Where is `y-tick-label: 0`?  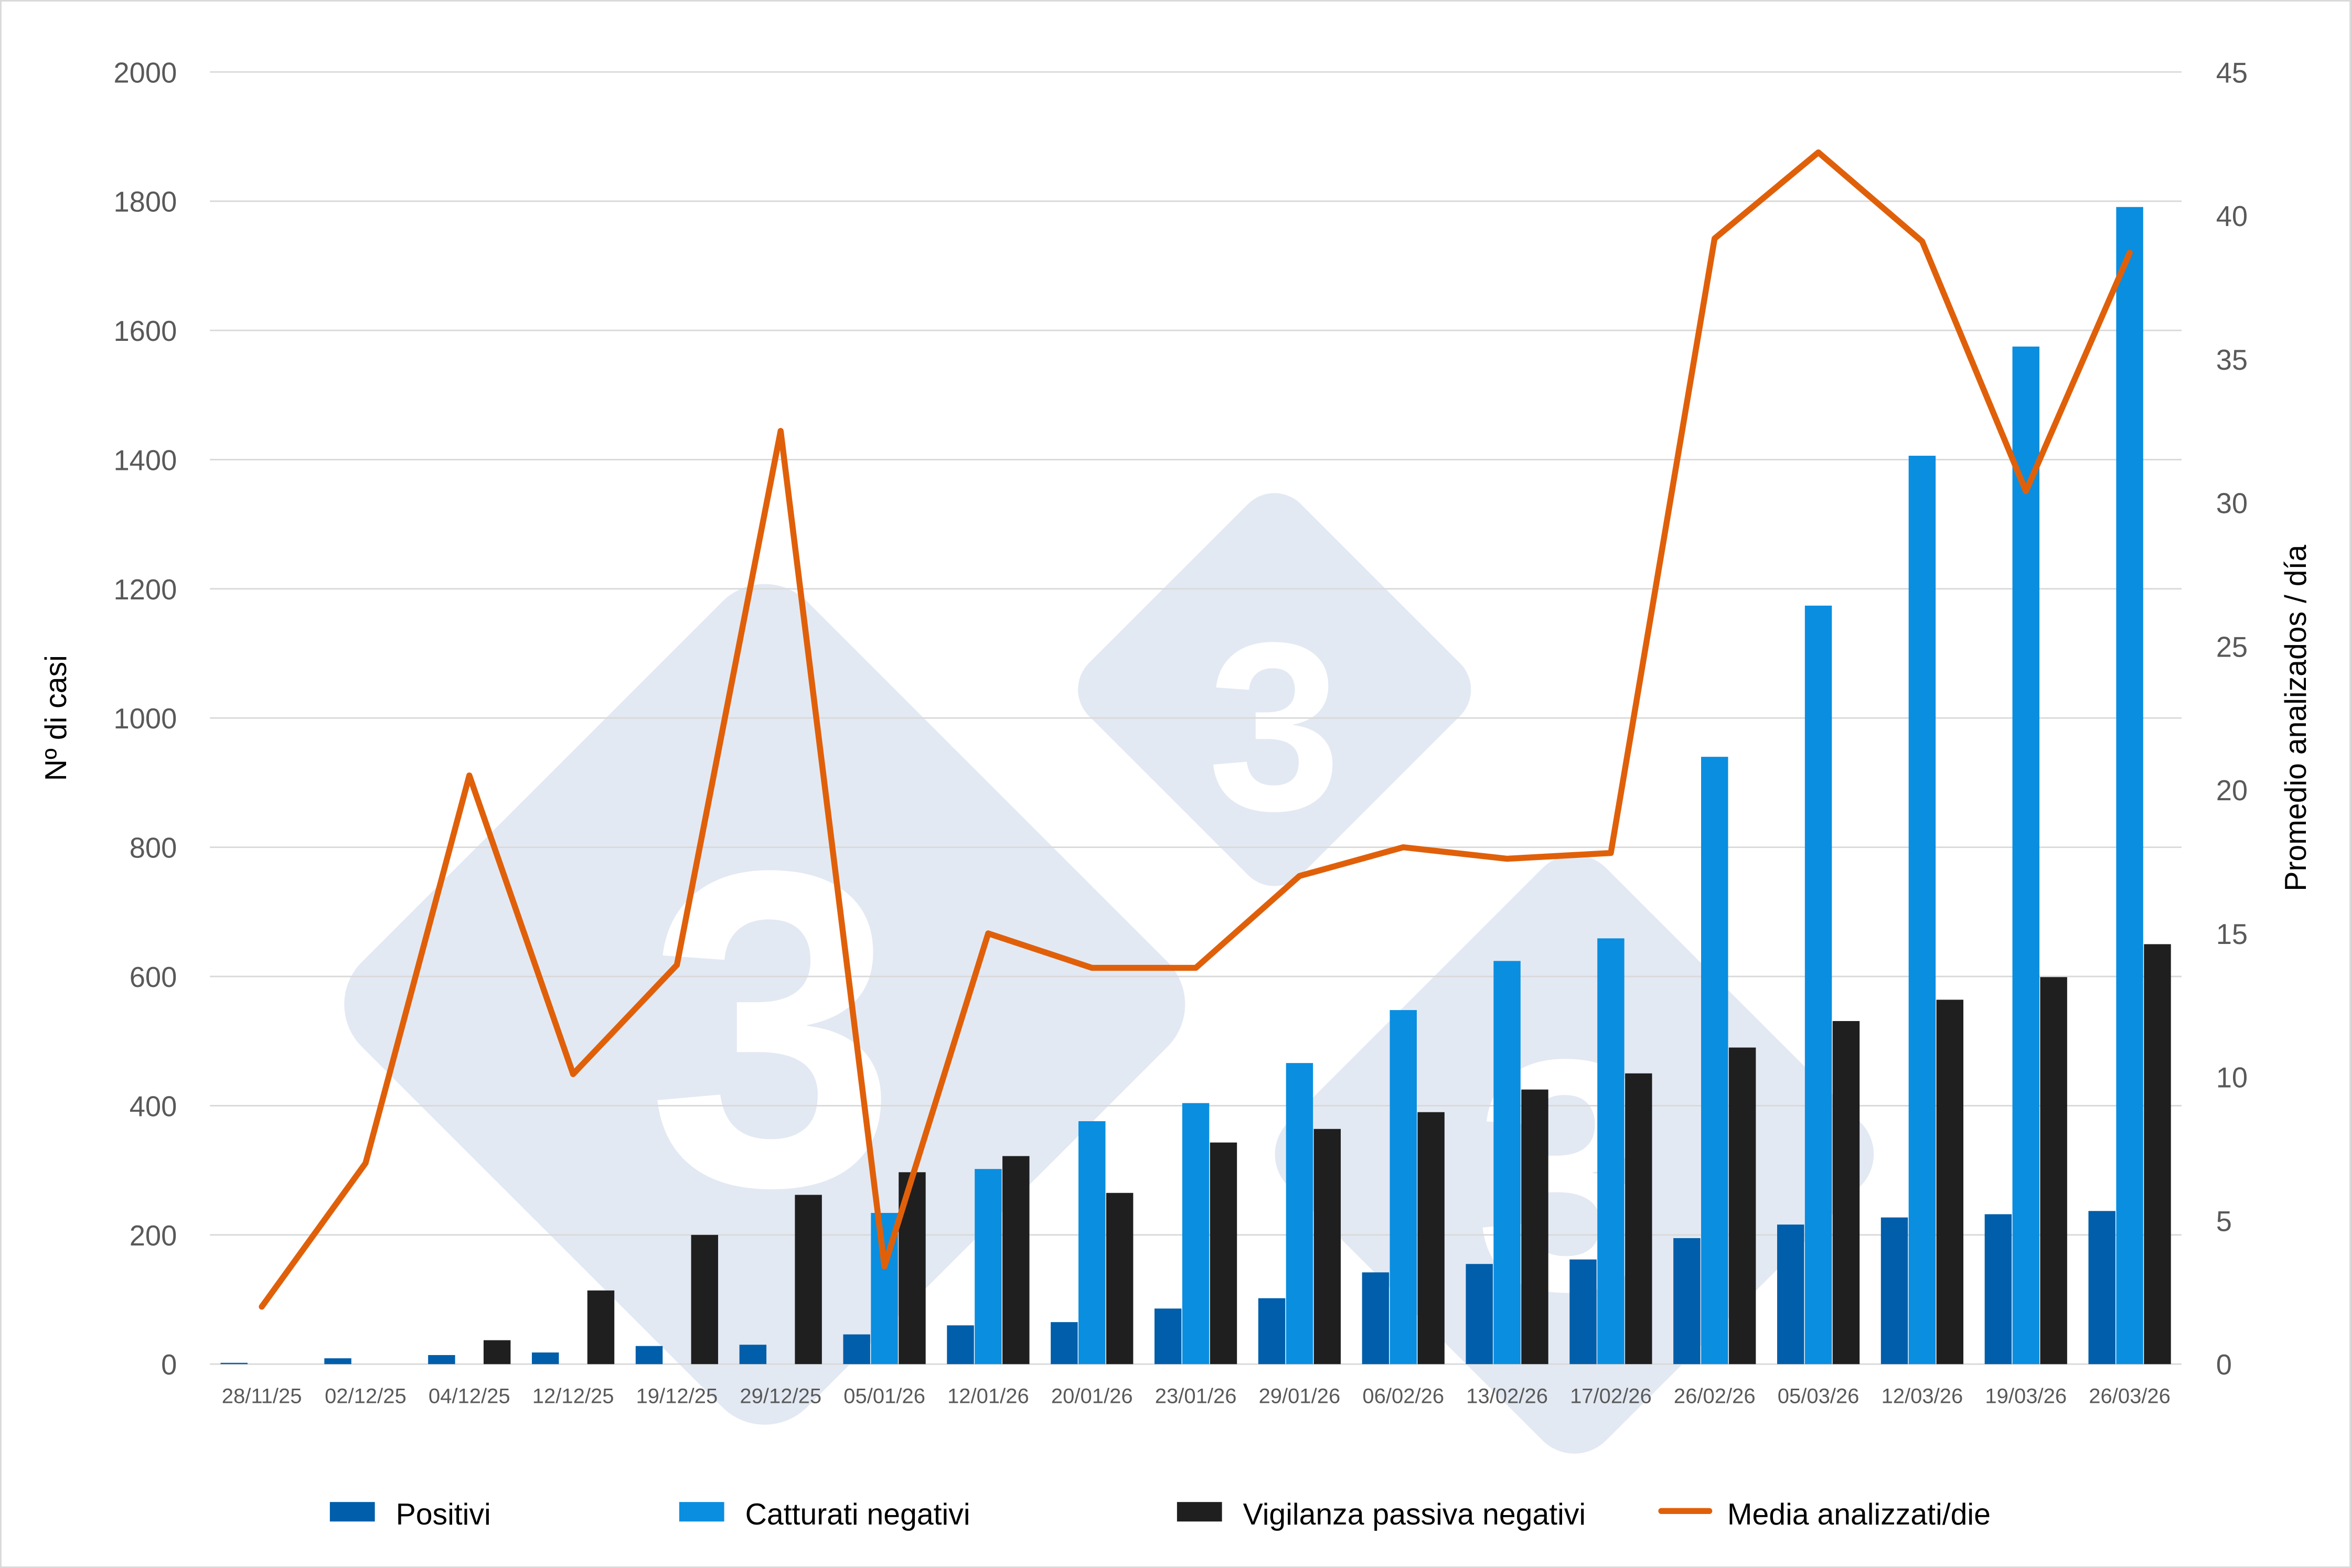 y-tick-label: 0 is located at coordinates (169, 1365).